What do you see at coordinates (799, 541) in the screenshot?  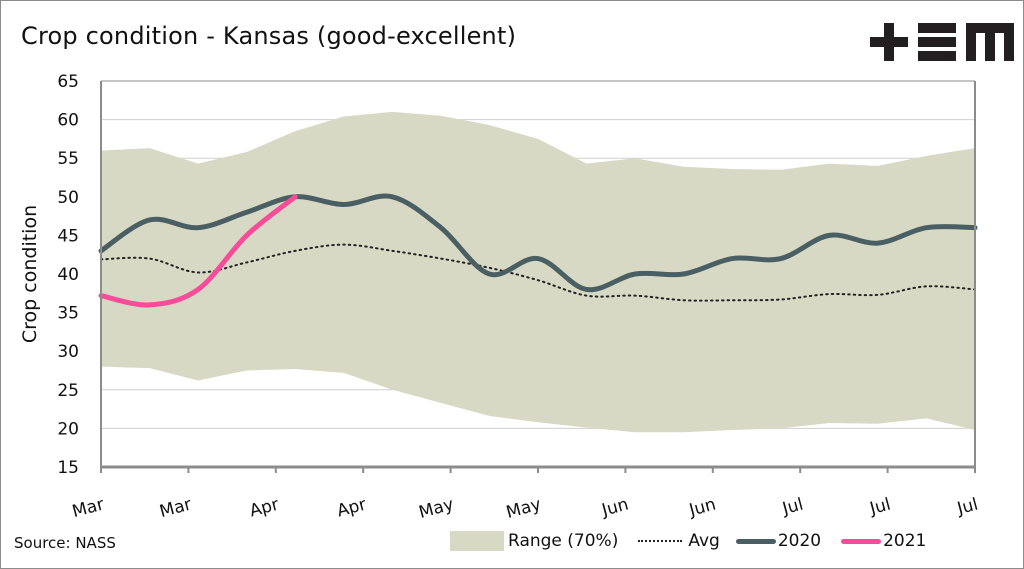 I see `legend-label-2020: 2020` at bounding box center [799, 541].